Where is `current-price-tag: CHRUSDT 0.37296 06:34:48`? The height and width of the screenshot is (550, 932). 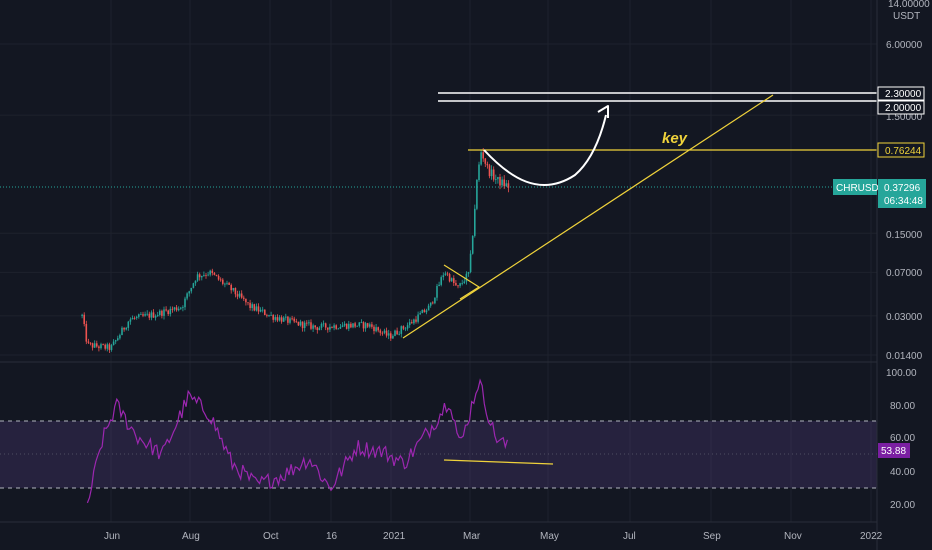 current-price-tag: CHRUSDT 0.37296 06:34:48 is located at coordinates (879, 193).